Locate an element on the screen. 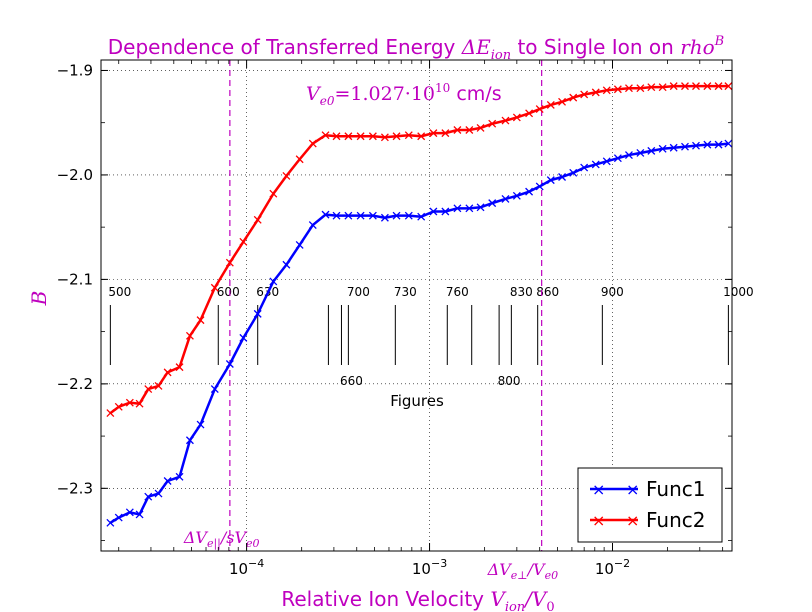  ve0-subscript: e0 is located at coordinates (327, 101).